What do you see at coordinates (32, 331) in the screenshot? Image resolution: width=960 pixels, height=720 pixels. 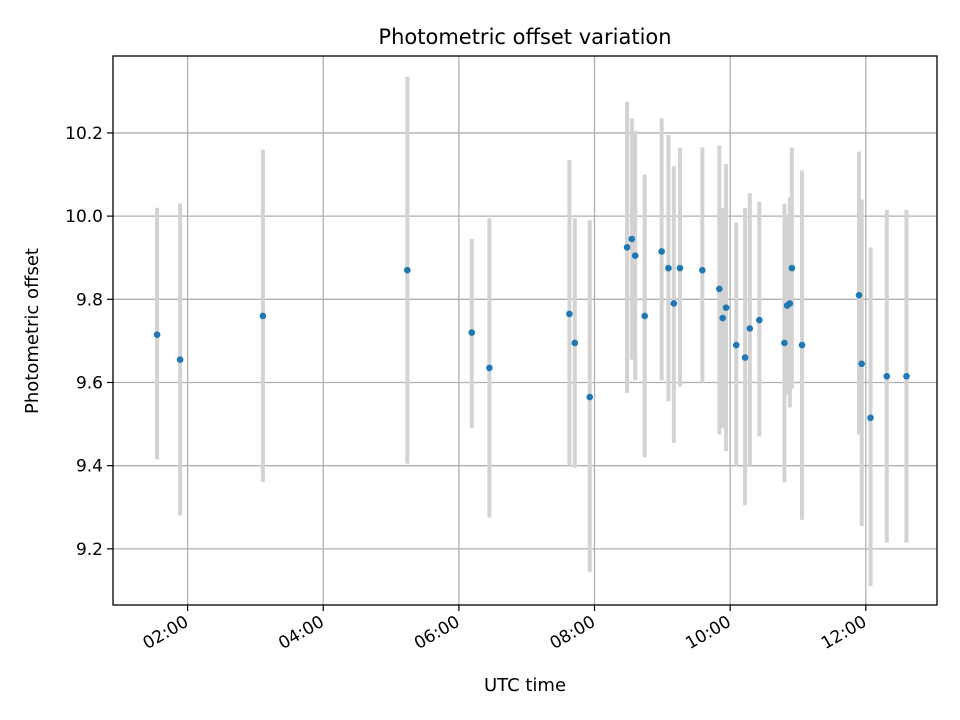 I see `y-axis-label: Photometric offset` at bounding box center [32, 331].